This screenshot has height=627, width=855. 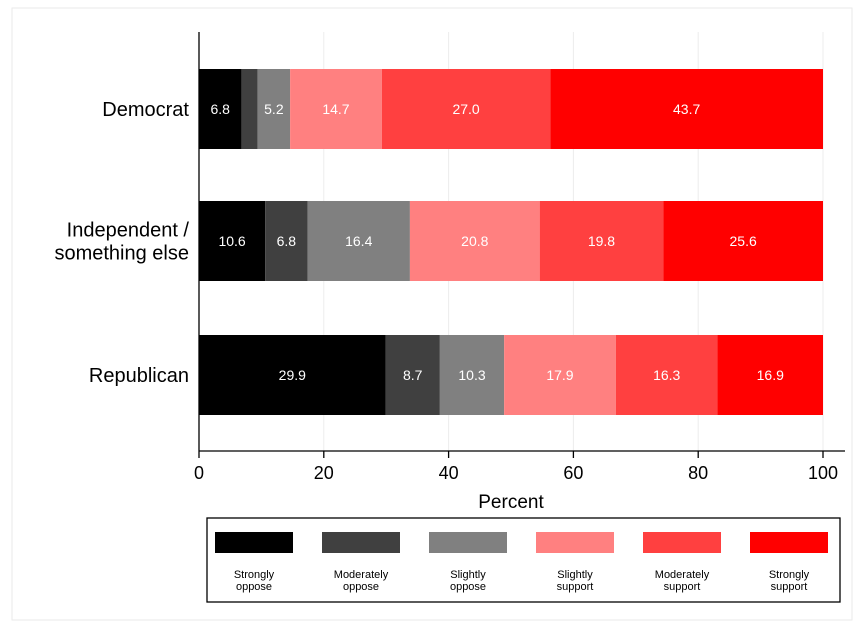 I want to click on bar-data-label: 16.9, so click(x=770, y=375).